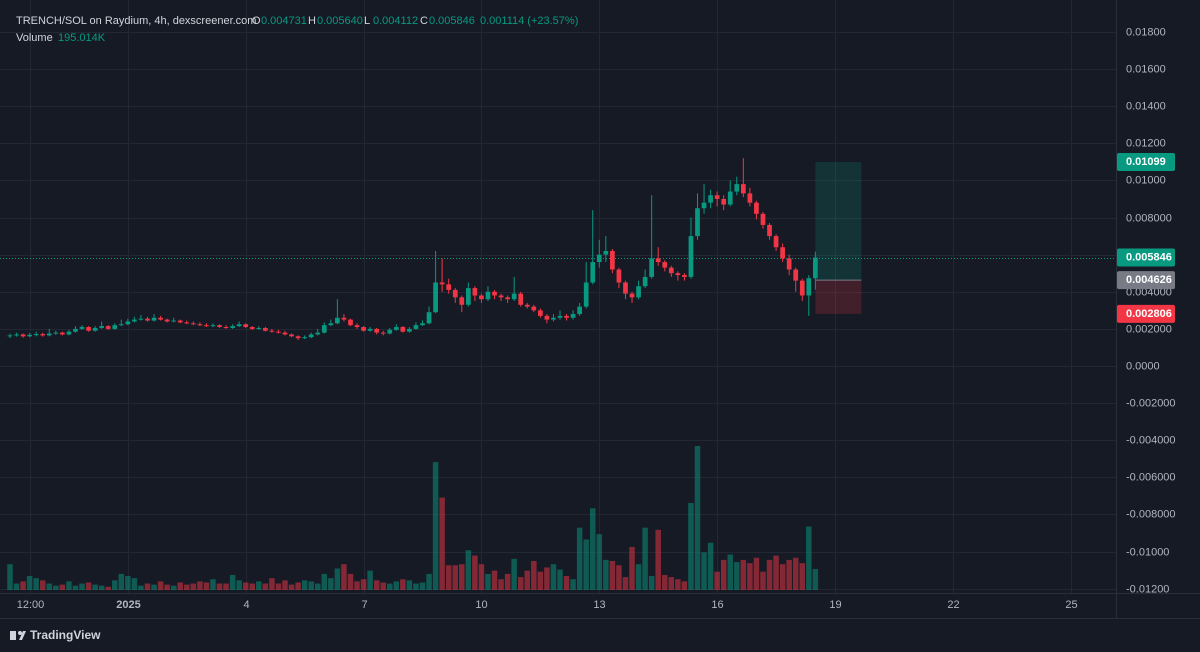  What do you see at coordinates (1146, 69) in the screenshot?
I see `y-tick-label: 0.01600` at bounding box center [1146, 69].